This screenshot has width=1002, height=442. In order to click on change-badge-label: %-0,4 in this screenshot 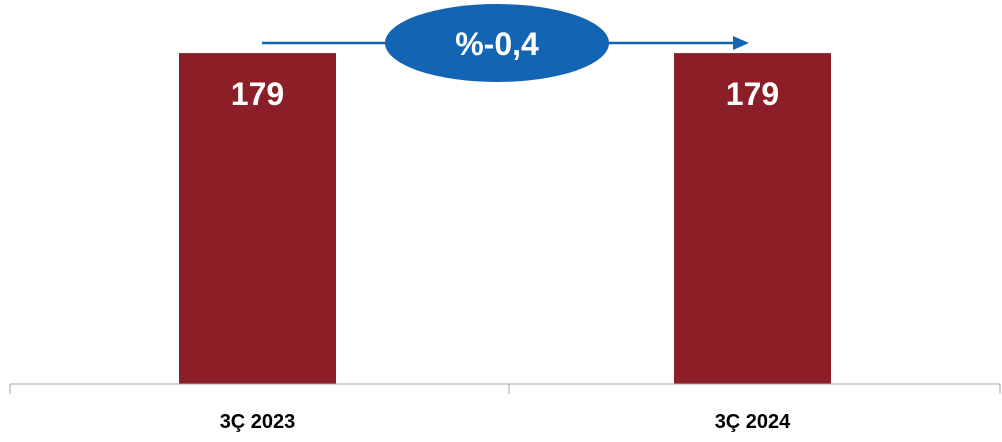, I will do `click(497, 44)`.